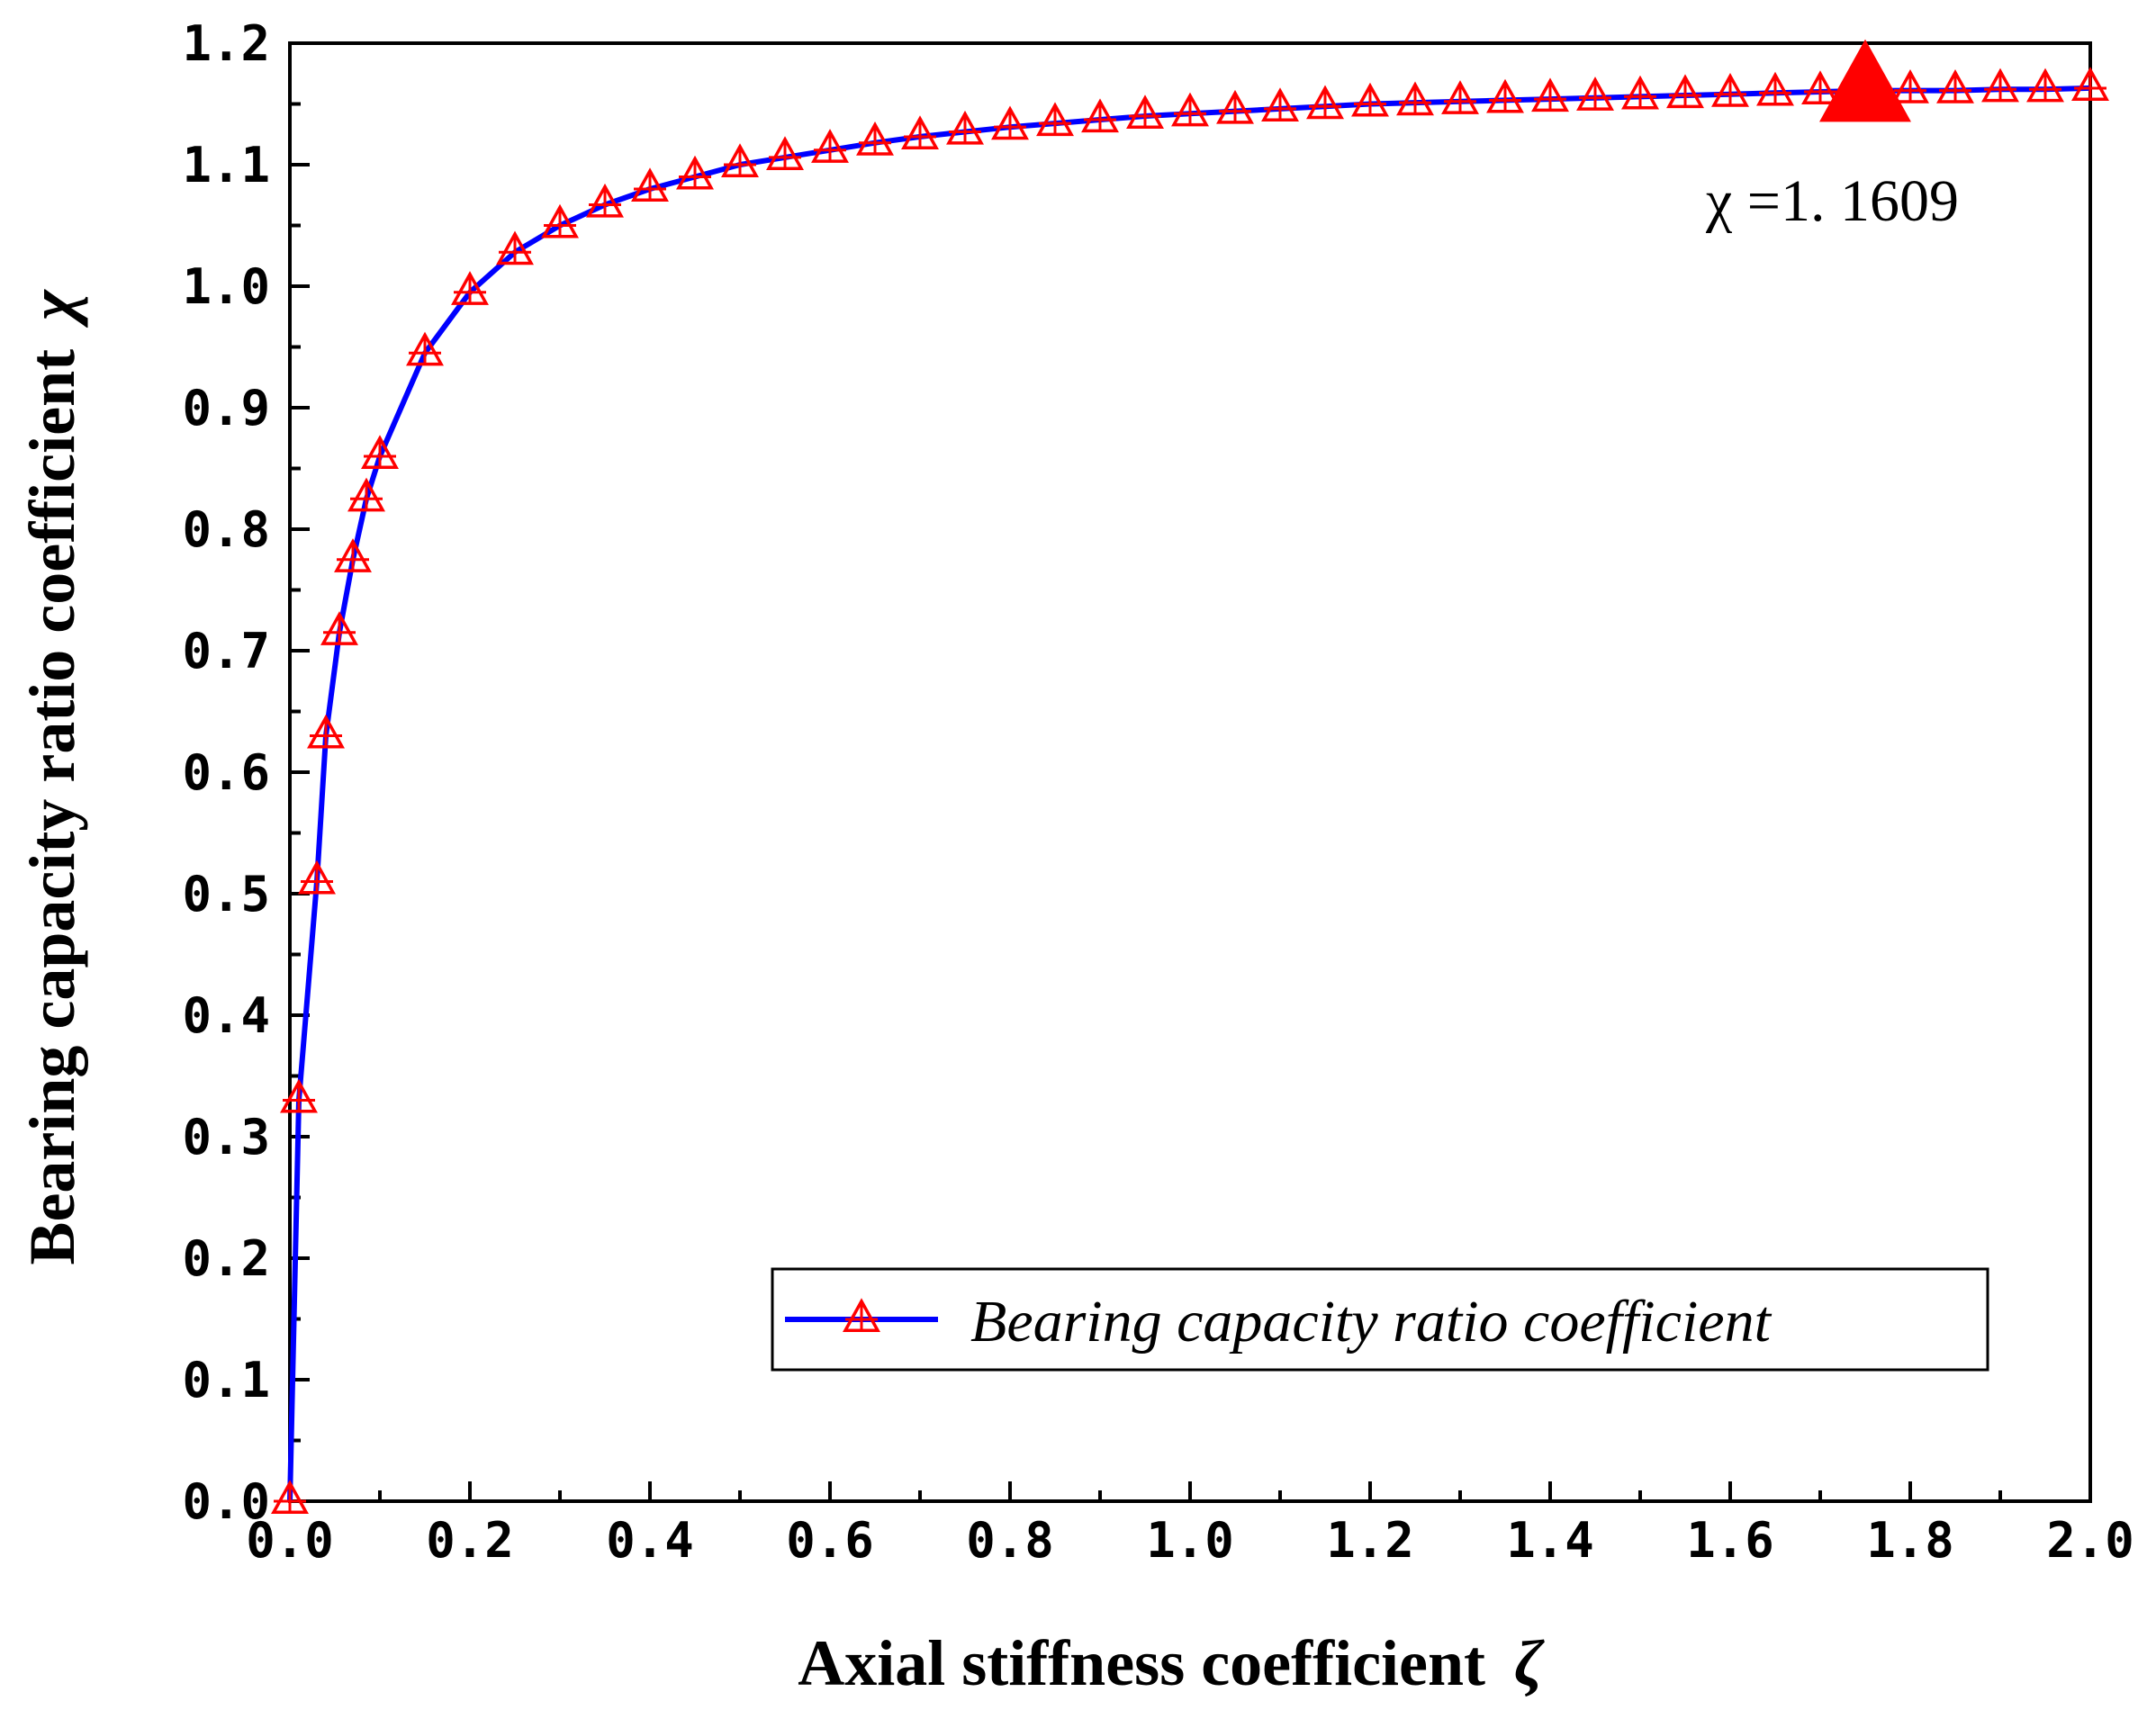 Image resolution: width=2156 pixels, height=1719 pixels. Describe the element at coordinates (226, 165) in the screenshot. I see `y-tick-label: 1.1` at that location.